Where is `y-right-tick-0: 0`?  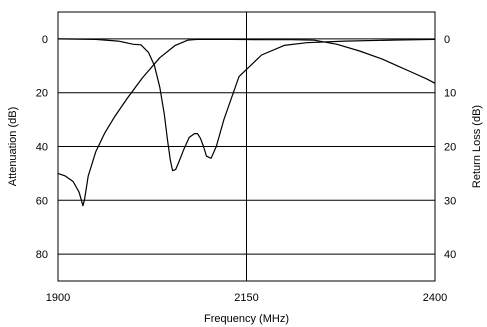 y-right-tick-0: 0 is located at coordinates (447, 40).